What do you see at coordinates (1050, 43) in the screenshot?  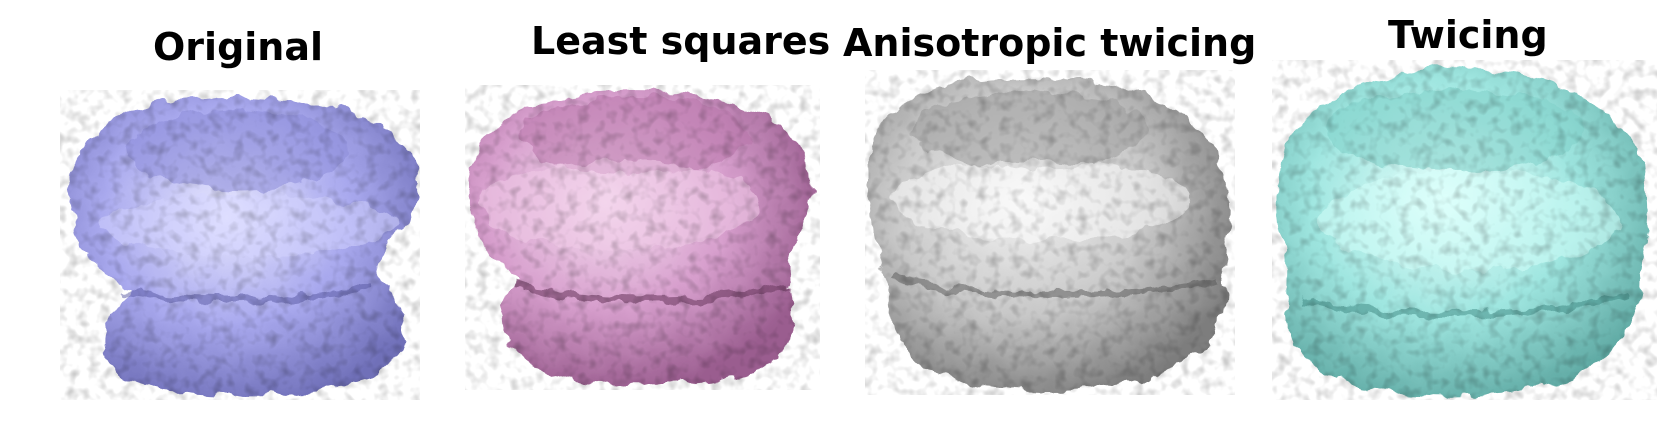 I see `panel-title-anisotropic-twicing: Anisotropic twicing` at bounding box center [1050, 43].